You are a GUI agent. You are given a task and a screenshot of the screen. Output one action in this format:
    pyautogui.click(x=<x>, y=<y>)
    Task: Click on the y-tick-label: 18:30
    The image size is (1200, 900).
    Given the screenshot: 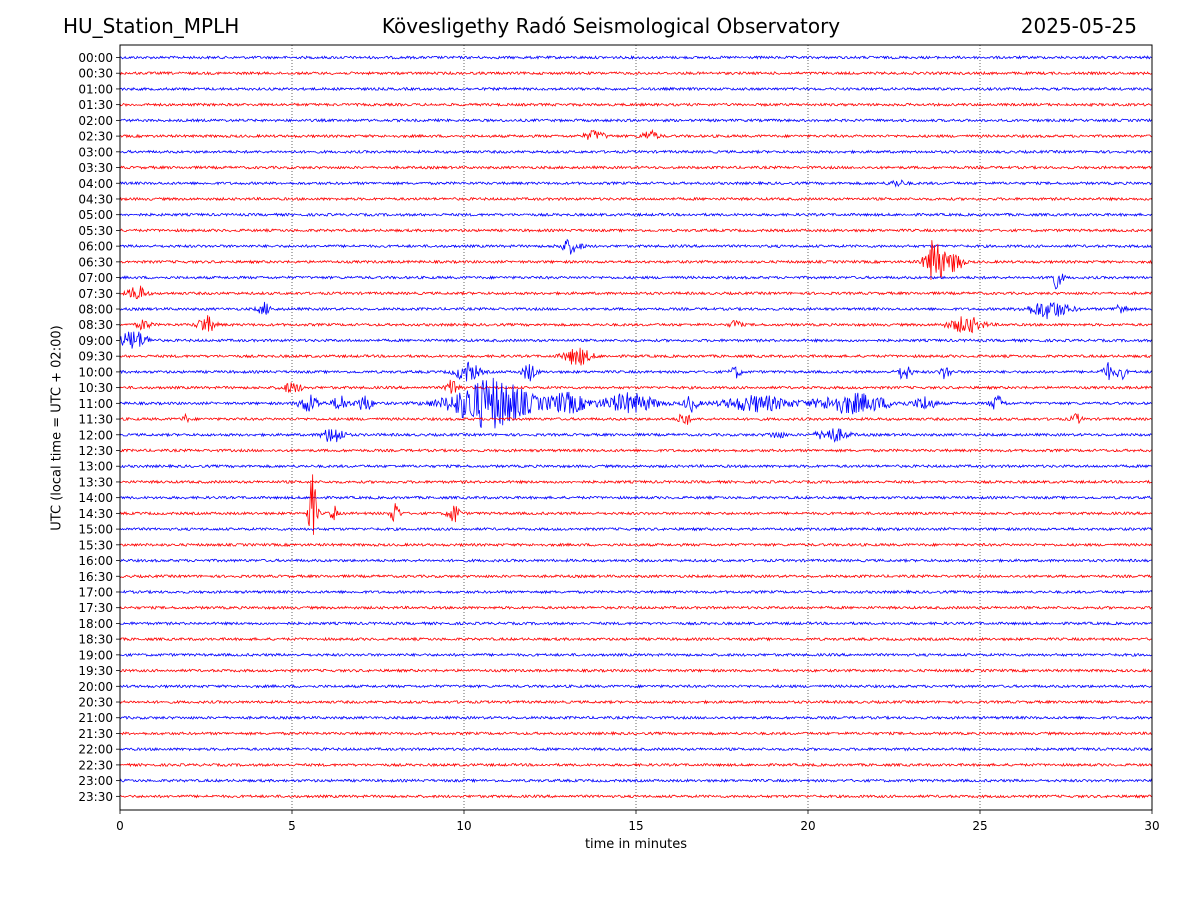 What is the action you would take?
    pyautogui.click(x=95, y=640)
    